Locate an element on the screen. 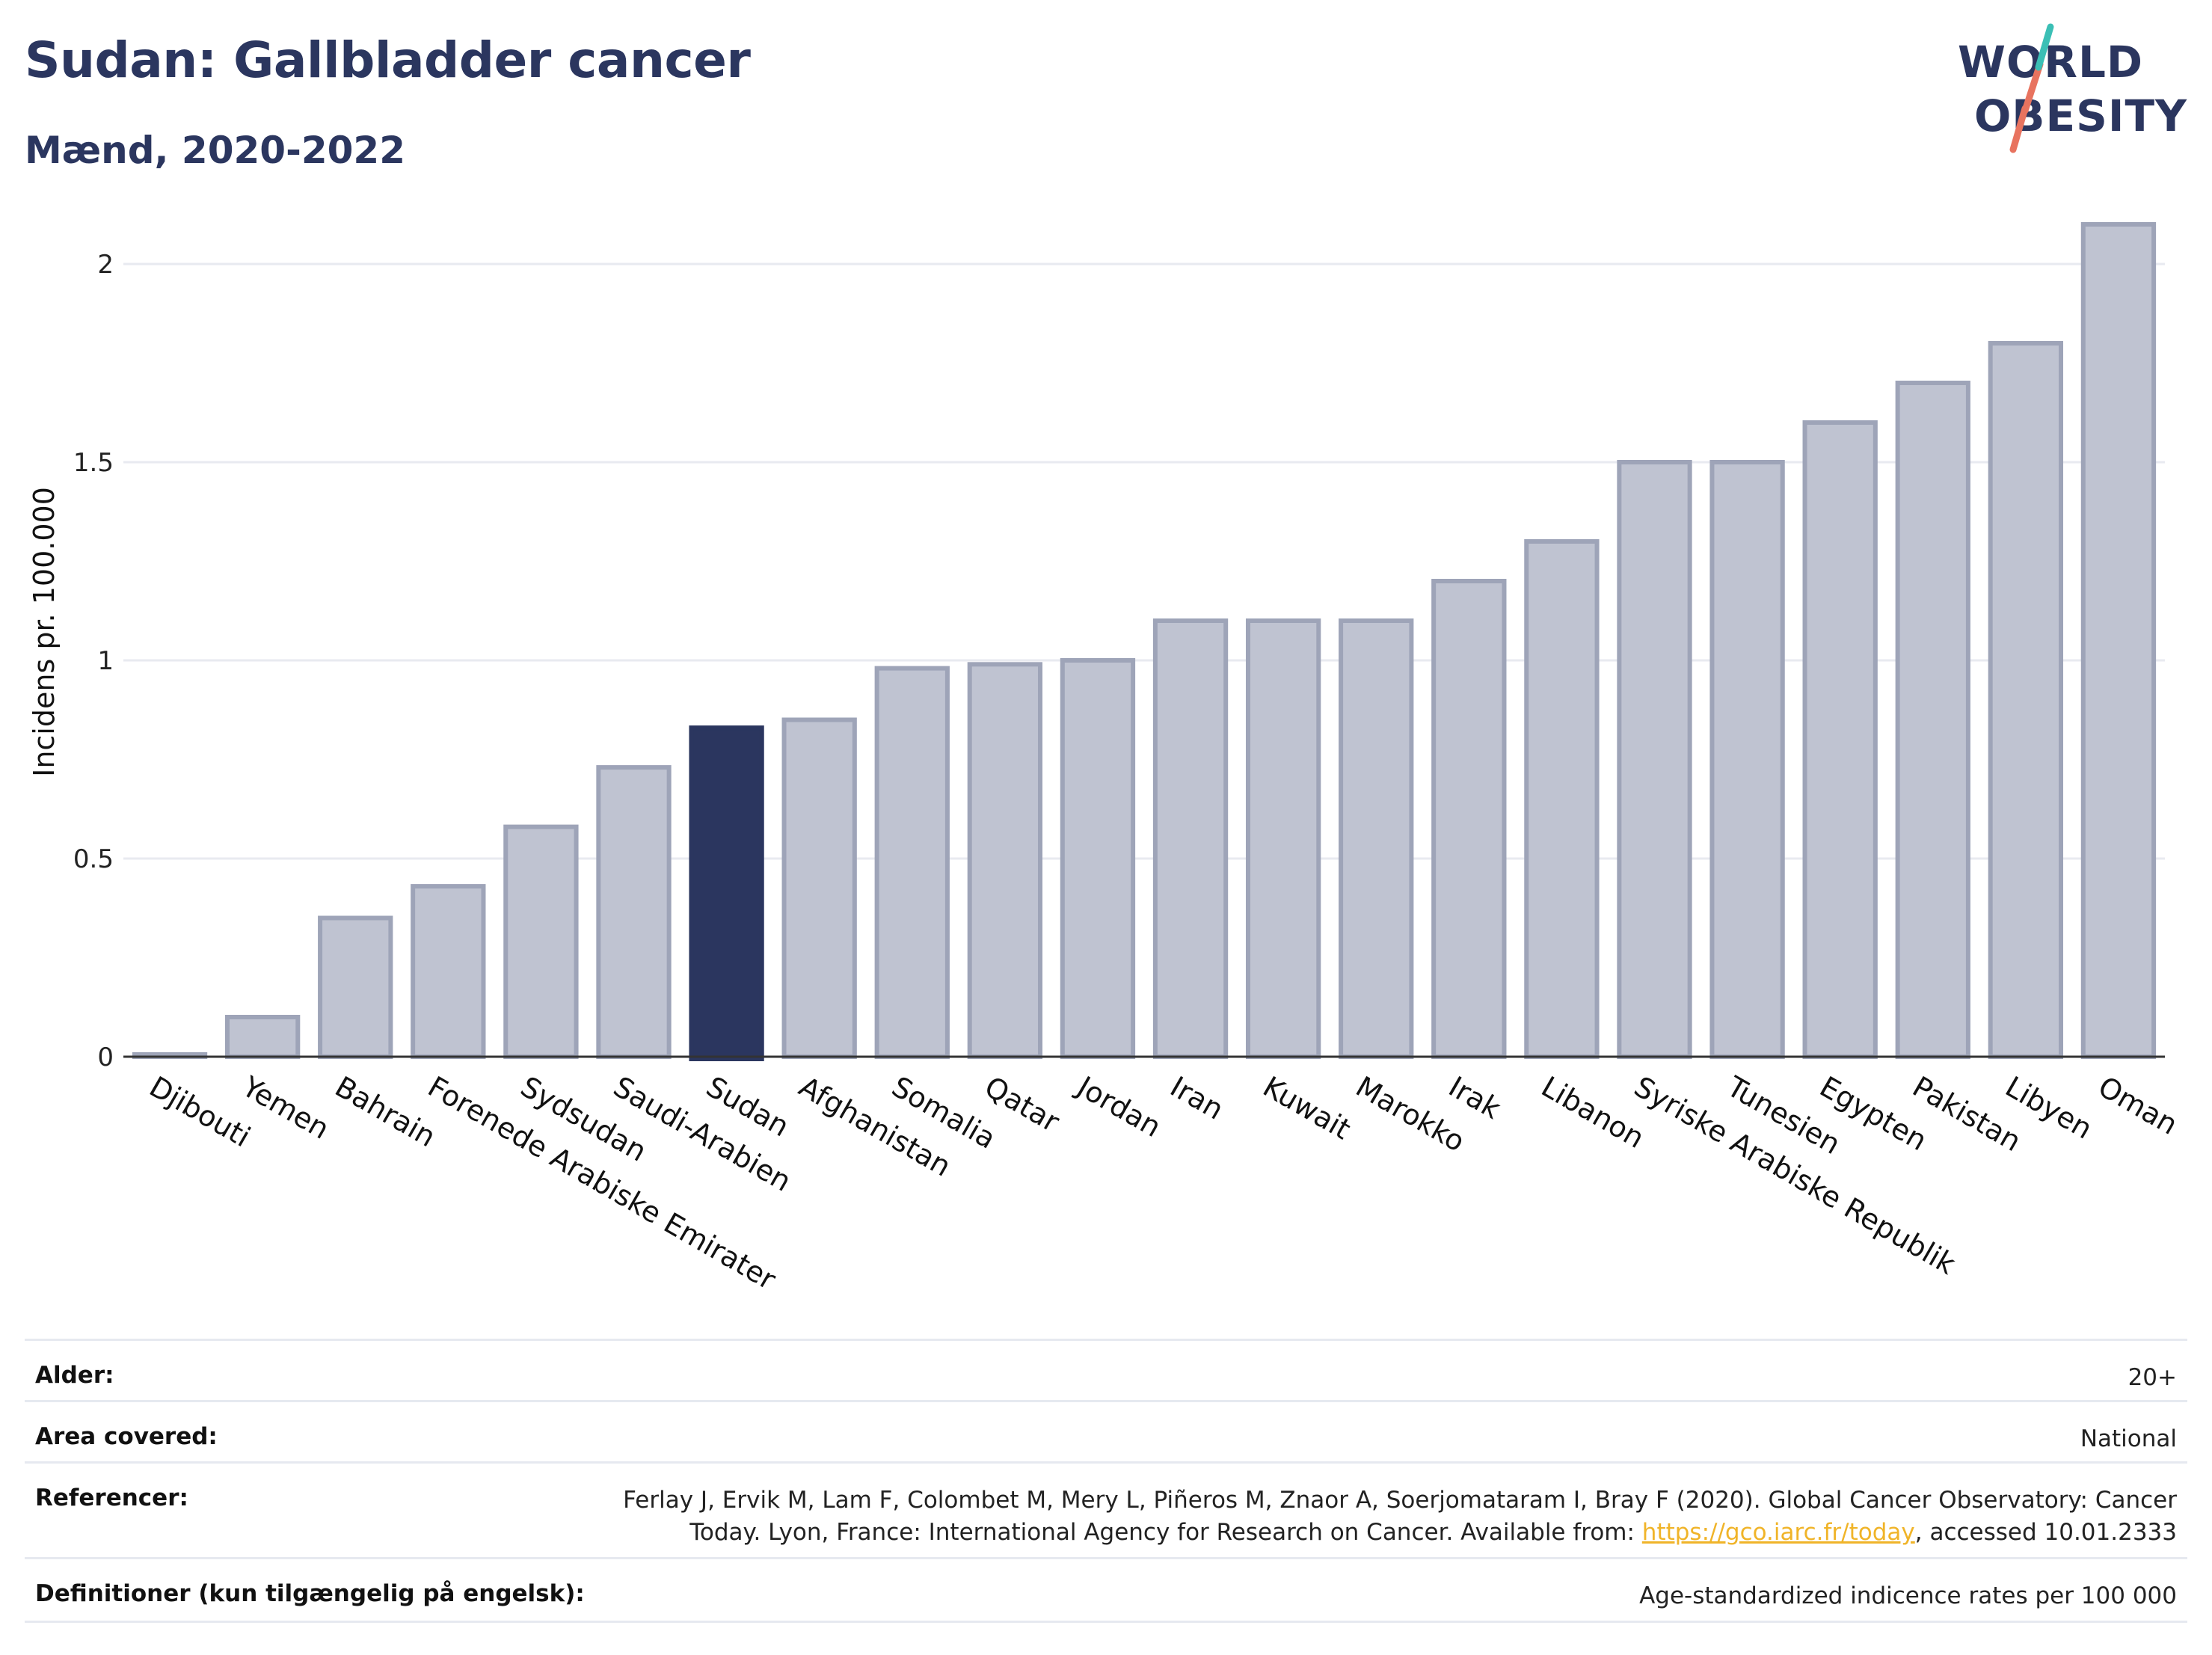 Image resolution: width=2212 pixels, height=1655 pixels. meta-row-age: Alder: 20+ is located at coordinates (1106, 1370).